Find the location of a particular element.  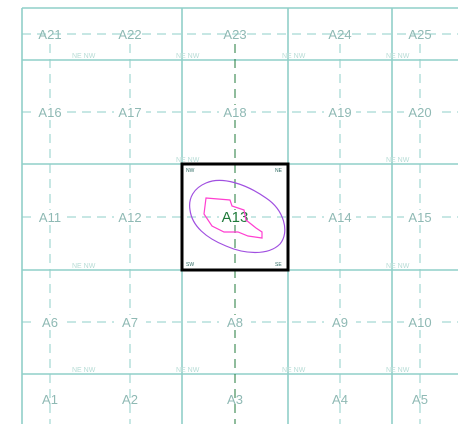

cell-label-a5: A5 is located at coordinates (420, 399).